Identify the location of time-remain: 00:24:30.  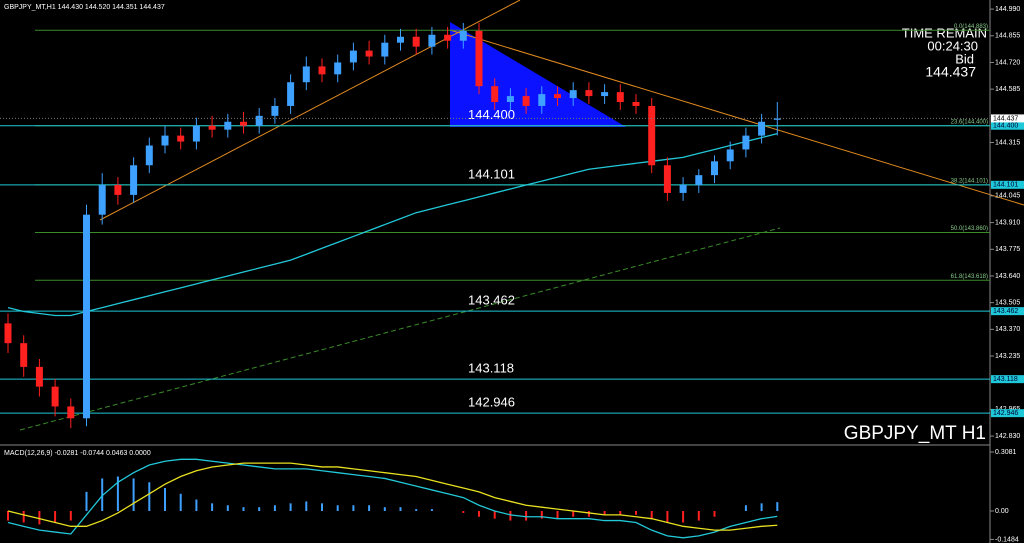
(952, 45).